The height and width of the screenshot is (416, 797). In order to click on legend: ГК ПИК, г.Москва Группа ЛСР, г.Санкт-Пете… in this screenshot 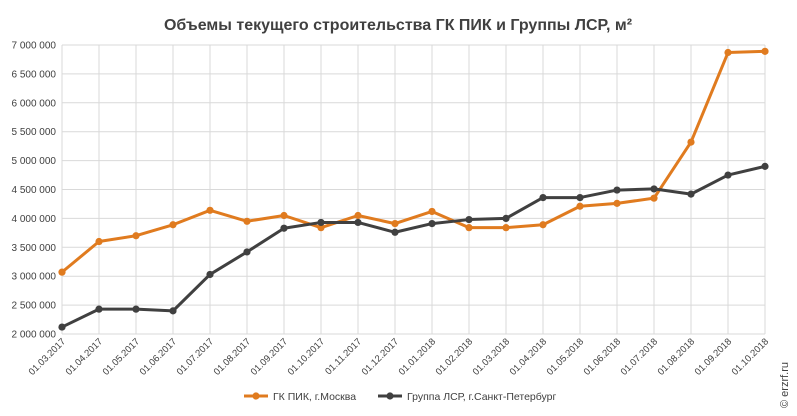, I will do `click(400, 397)`.